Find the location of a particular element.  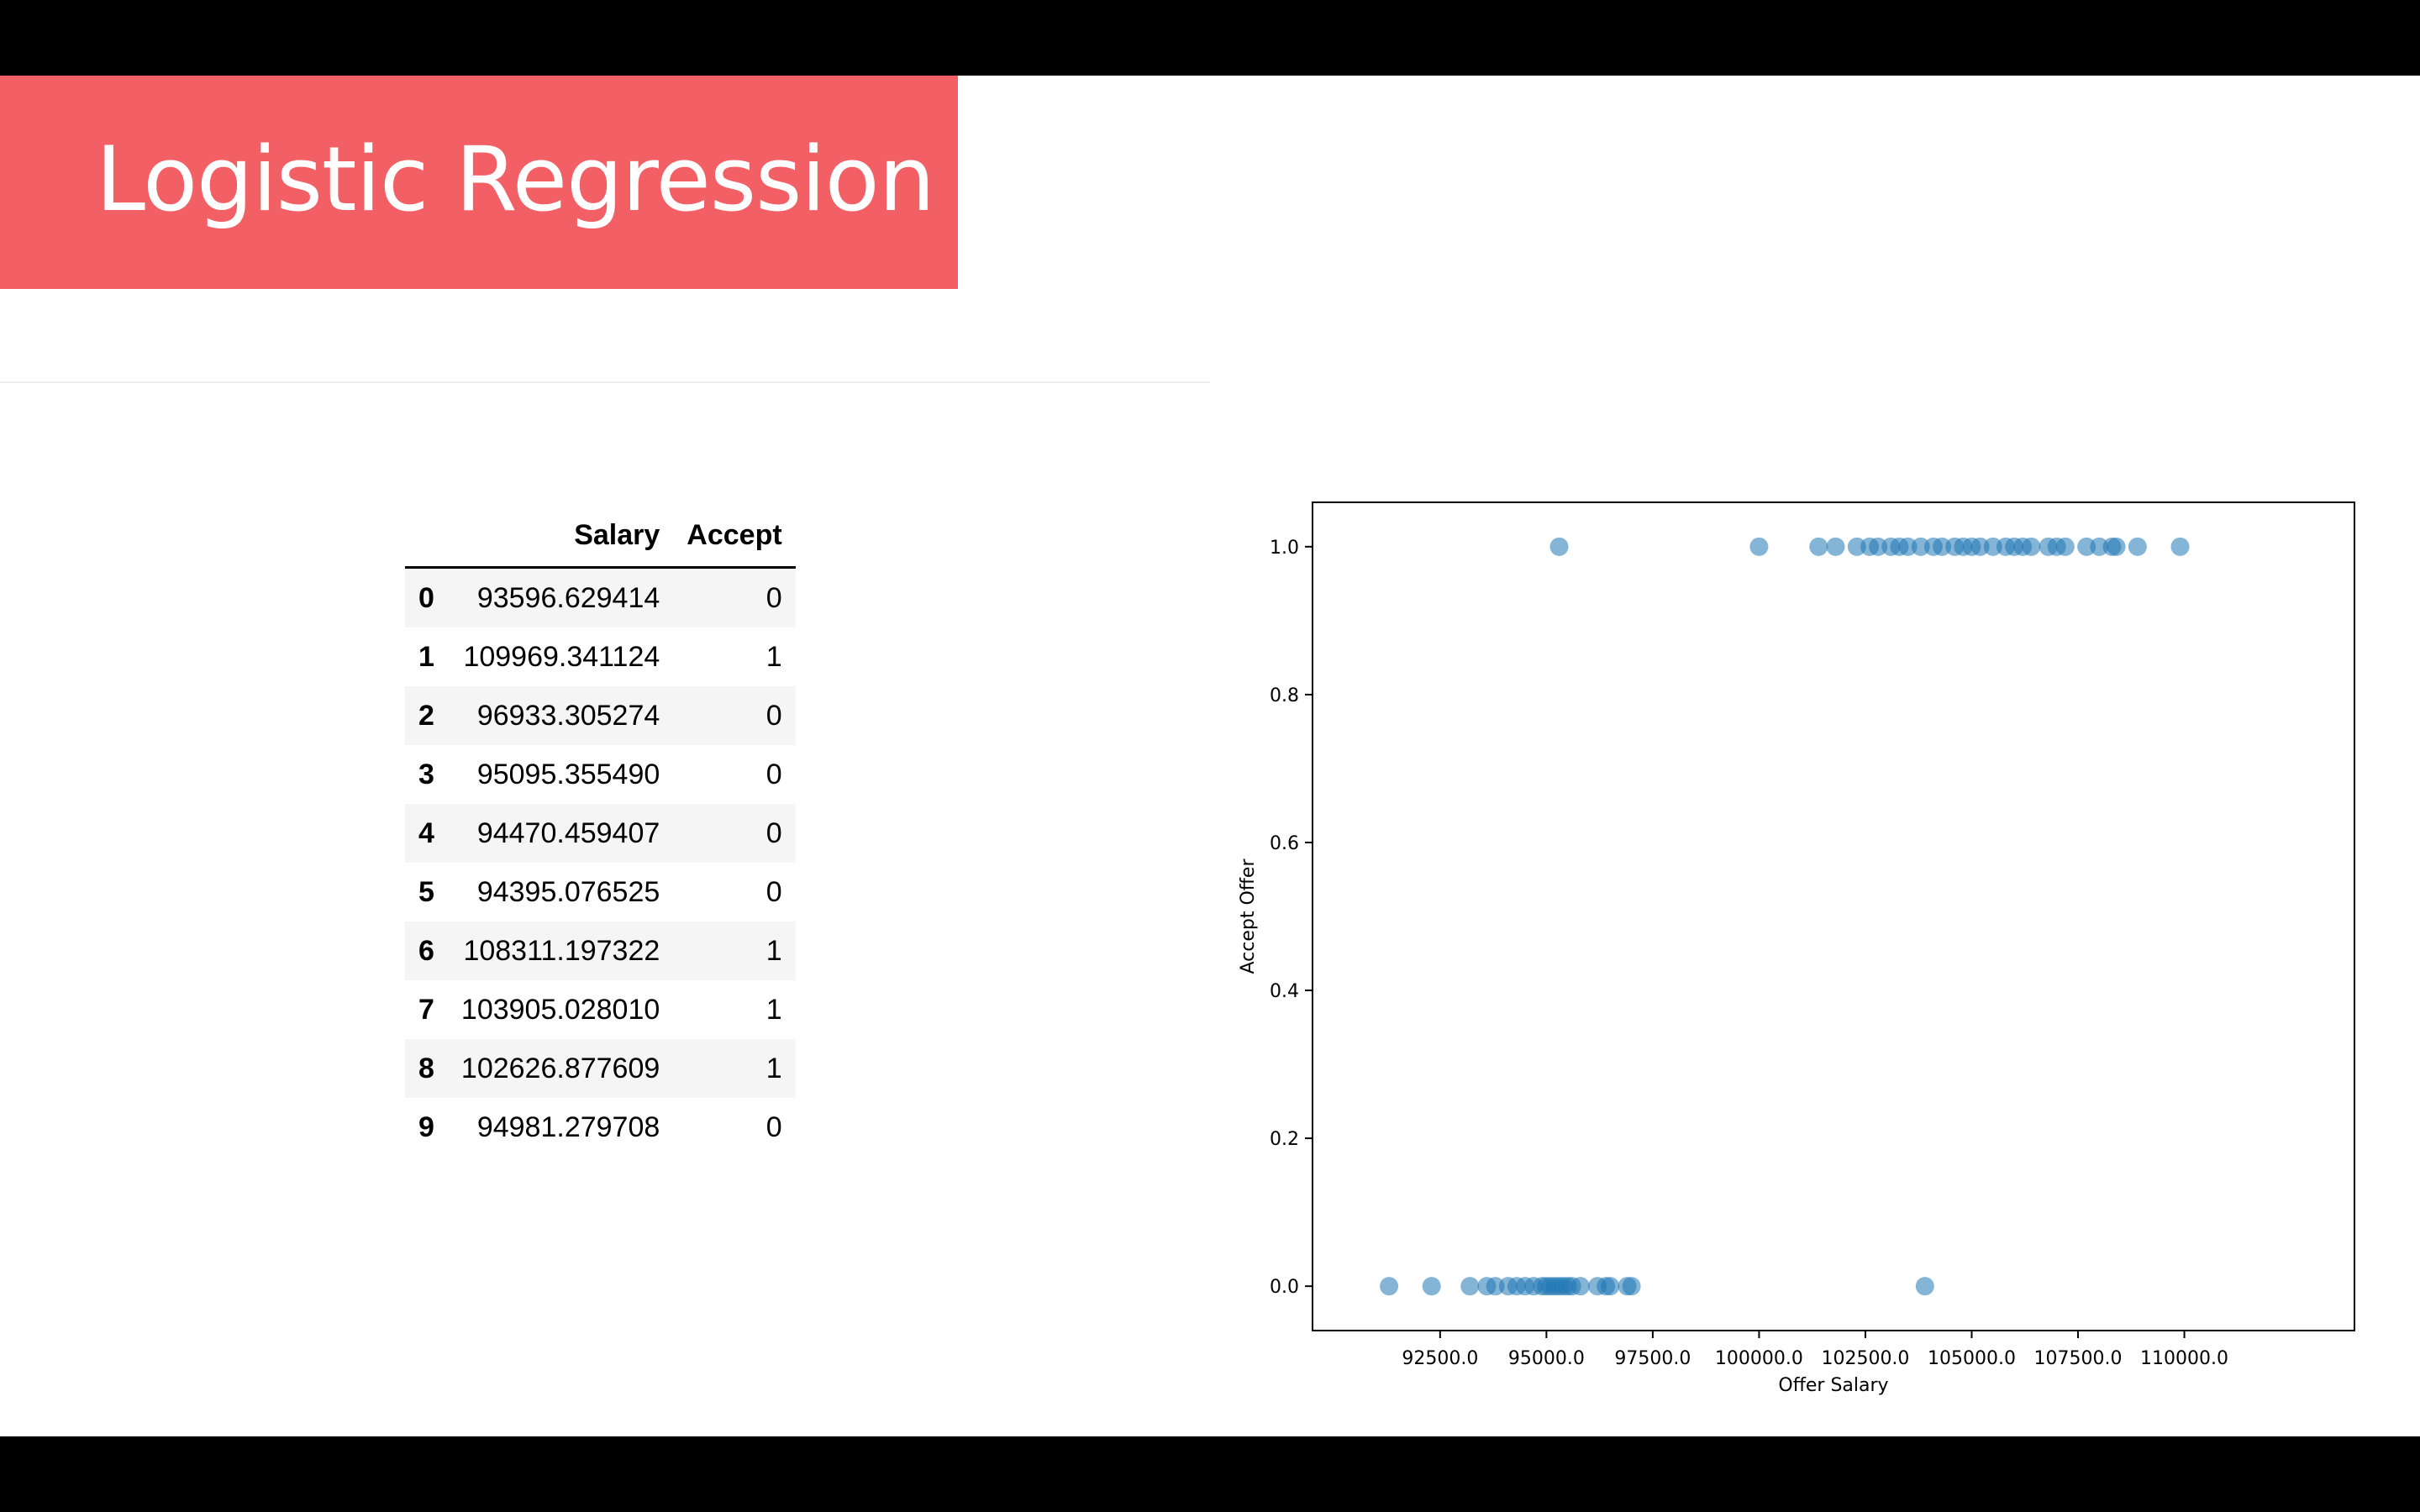

divider is located at coordinates (605, 382).